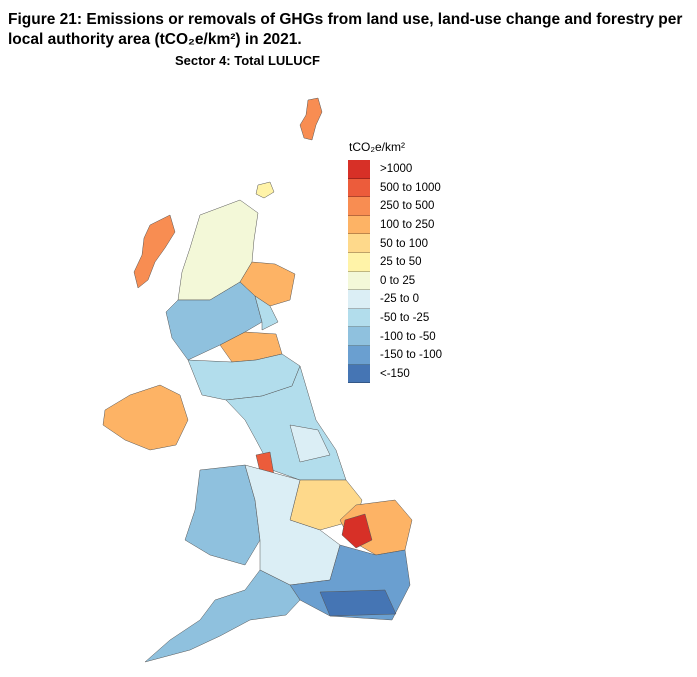 Image resolution: width=697 pixels, height=677 pixels. I want to click on legend-item: 500 to 1000, so click(395, 188).